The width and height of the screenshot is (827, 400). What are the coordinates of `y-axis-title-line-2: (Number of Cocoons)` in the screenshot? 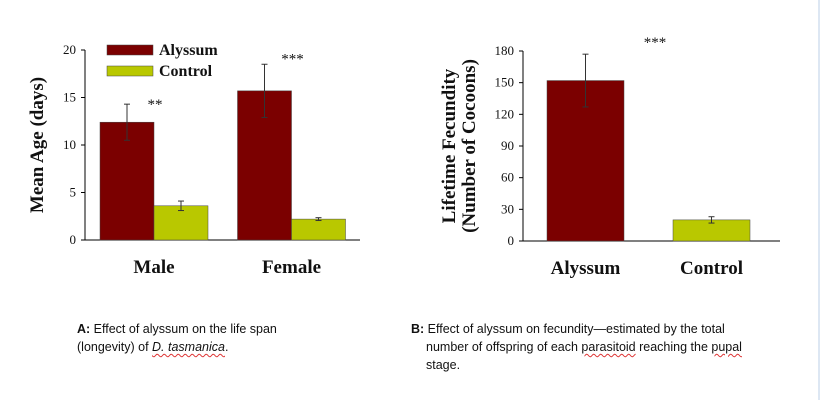 It's located at (469, 146).